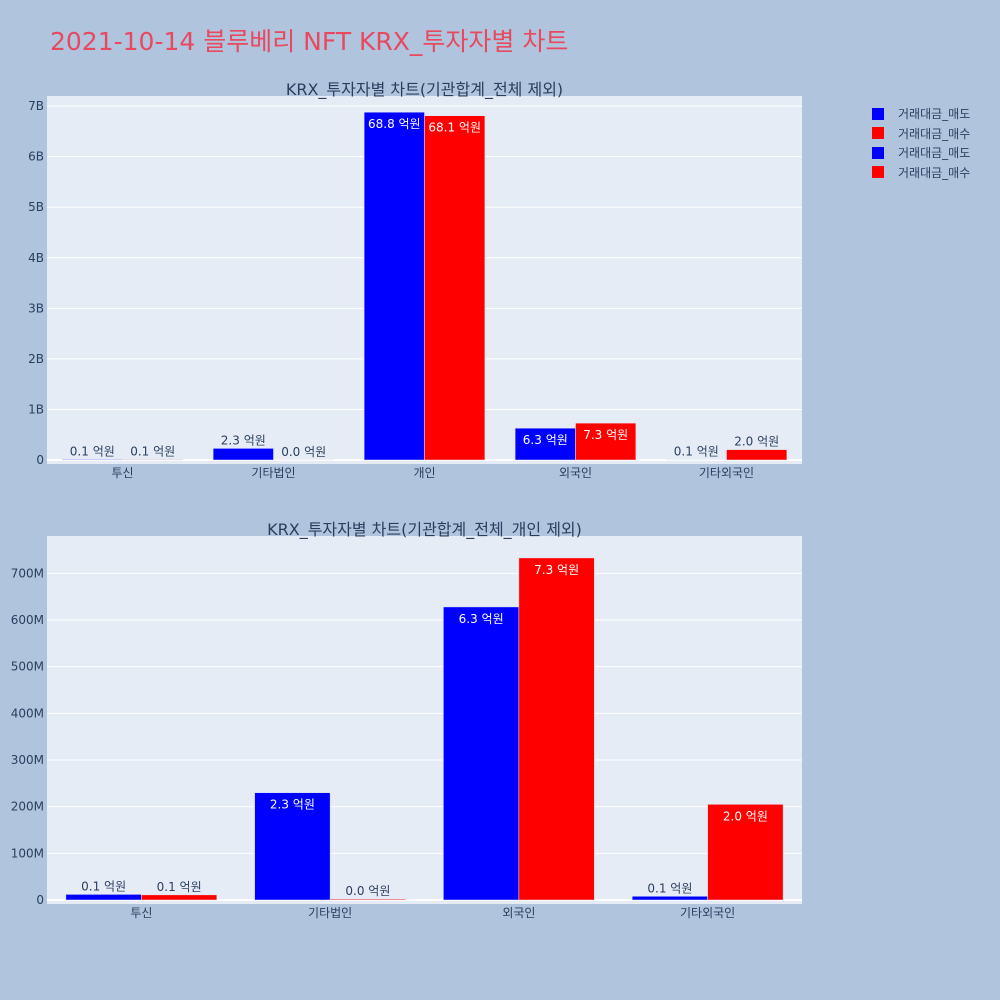  I want to click on legend: 거래대금_매도 거래대금_매수 거래대금_매도 거래대금_매수, so click(921, 143).